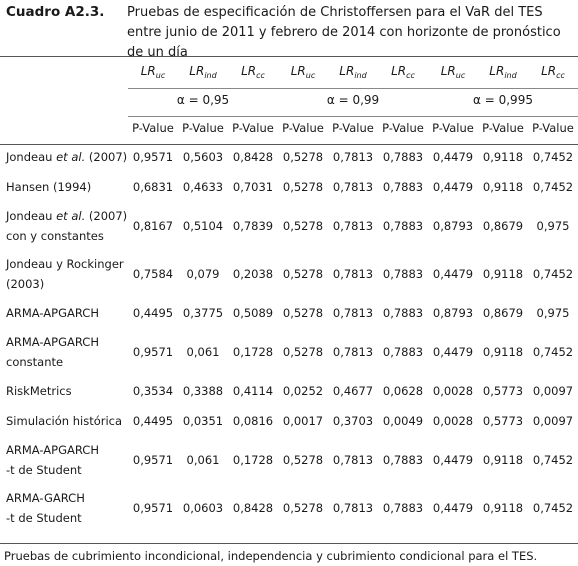 This screenshot has height=566, width=578. I want to click on stat-header-sub: uc, so click(460, 75).